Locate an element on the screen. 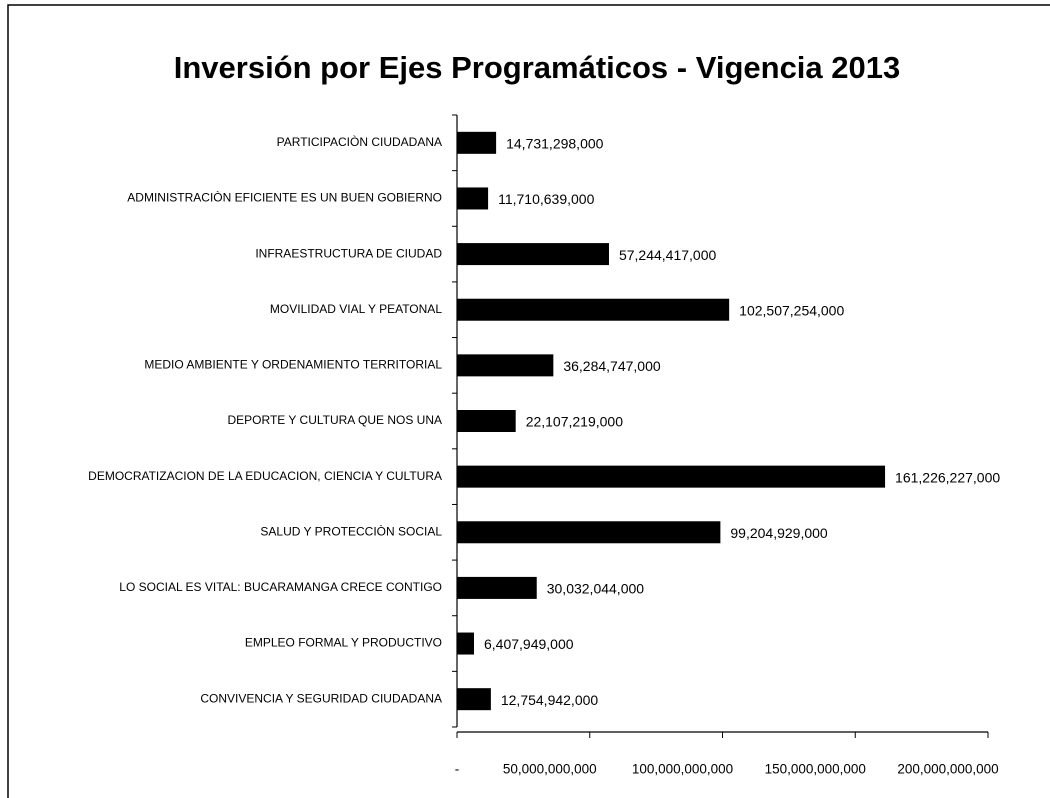 Image resolution: width=1050 pixels, height=798 pixels. y-tick-label: PARTICIPACIÒN CIUDADANA is located at coordinates (359, 141).